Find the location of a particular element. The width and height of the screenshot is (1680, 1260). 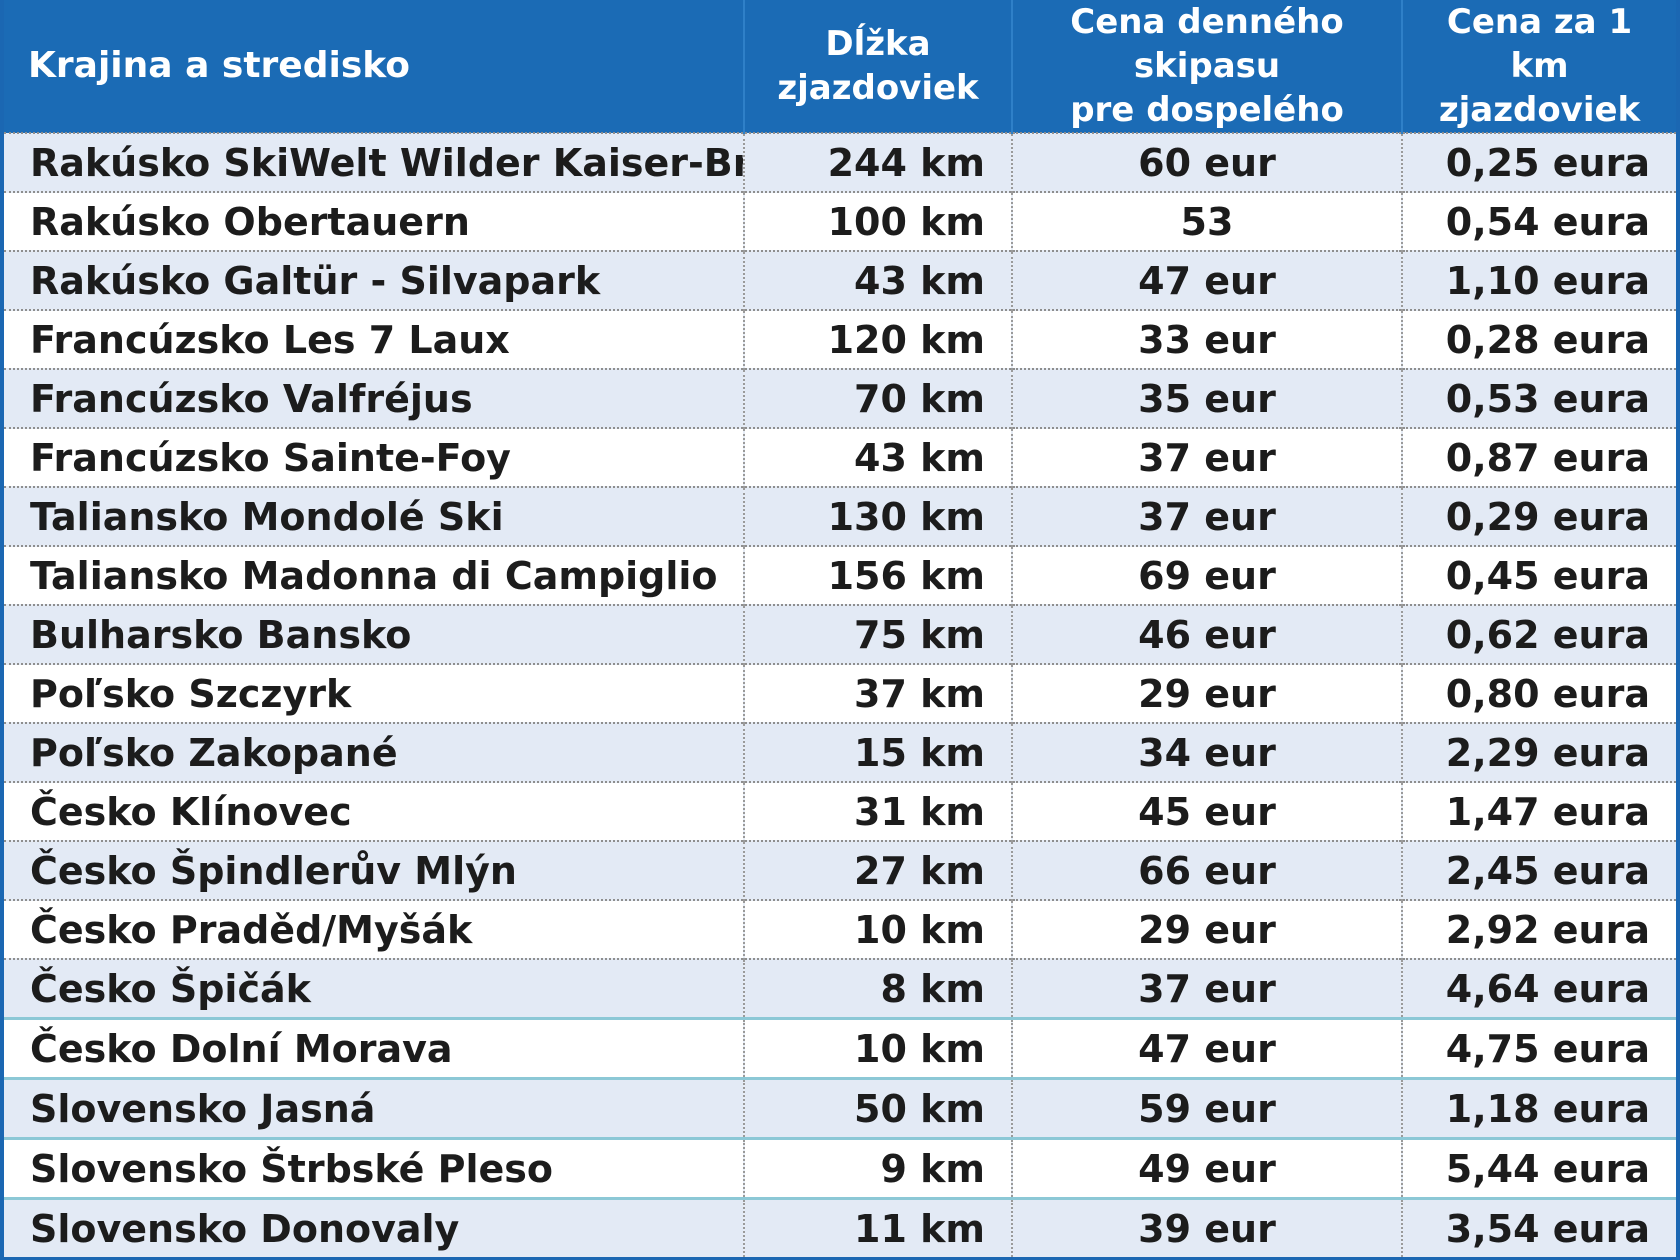

resort-cell: Slovensko Jasná is located at coordinates (374, 1108).